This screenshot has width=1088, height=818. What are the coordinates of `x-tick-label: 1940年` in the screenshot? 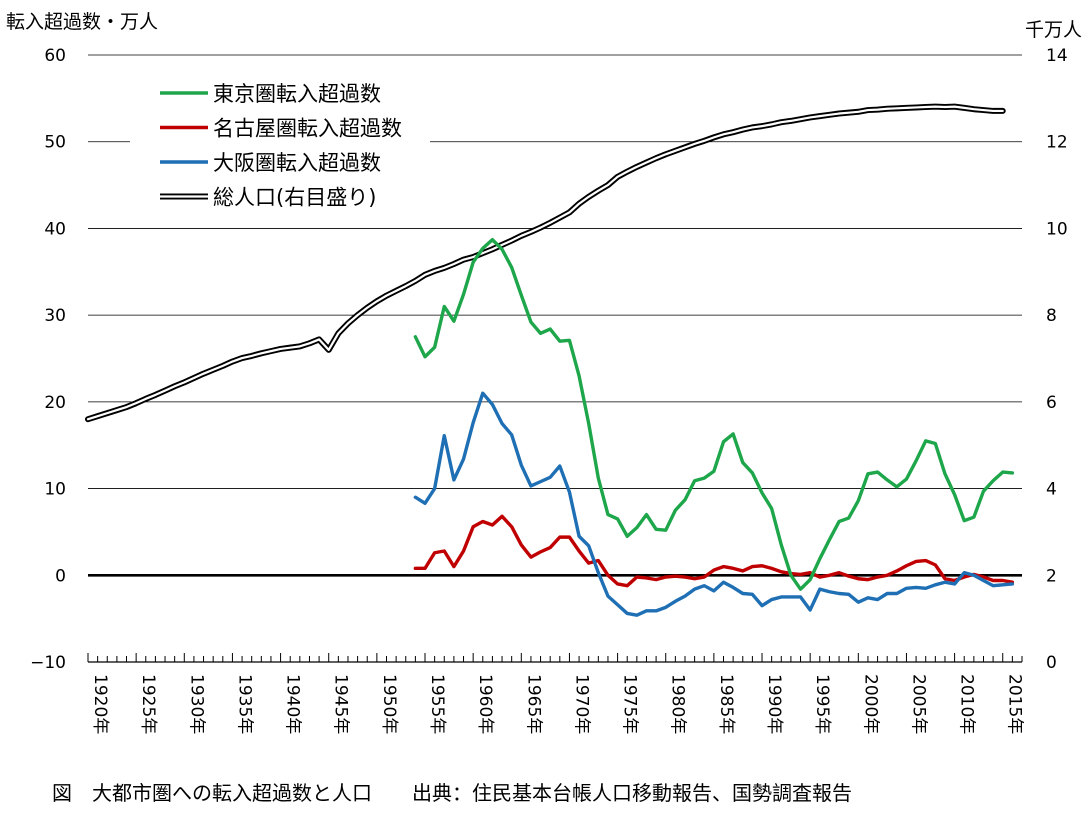 It's located at (293, 704).